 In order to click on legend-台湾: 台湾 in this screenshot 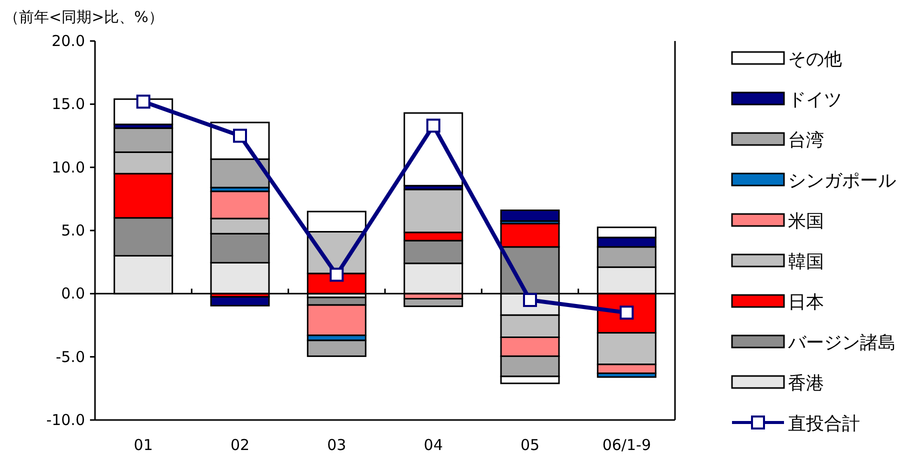, I will do `click(777, 140)`.